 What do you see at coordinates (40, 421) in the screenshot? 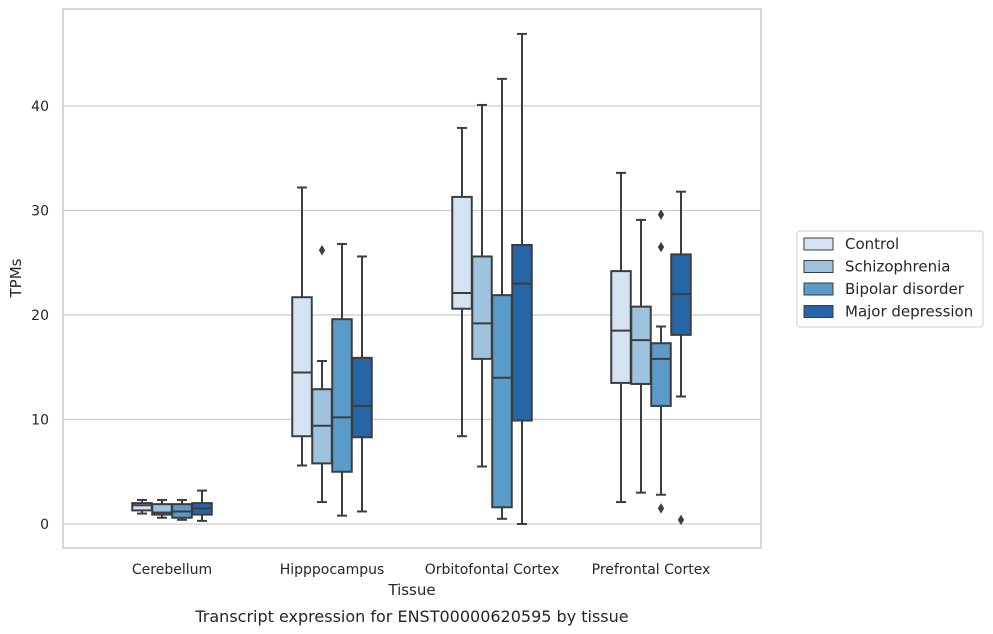
I see `y-tick-label-10: 10` at bounding box center [40, 421].